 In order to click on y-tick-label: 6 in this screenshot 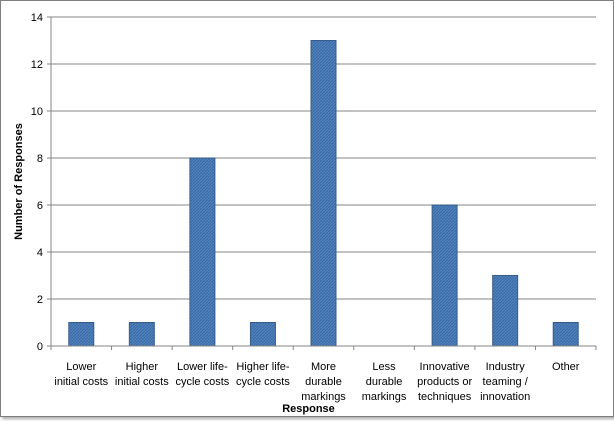, I will do `click(40, 206)`.